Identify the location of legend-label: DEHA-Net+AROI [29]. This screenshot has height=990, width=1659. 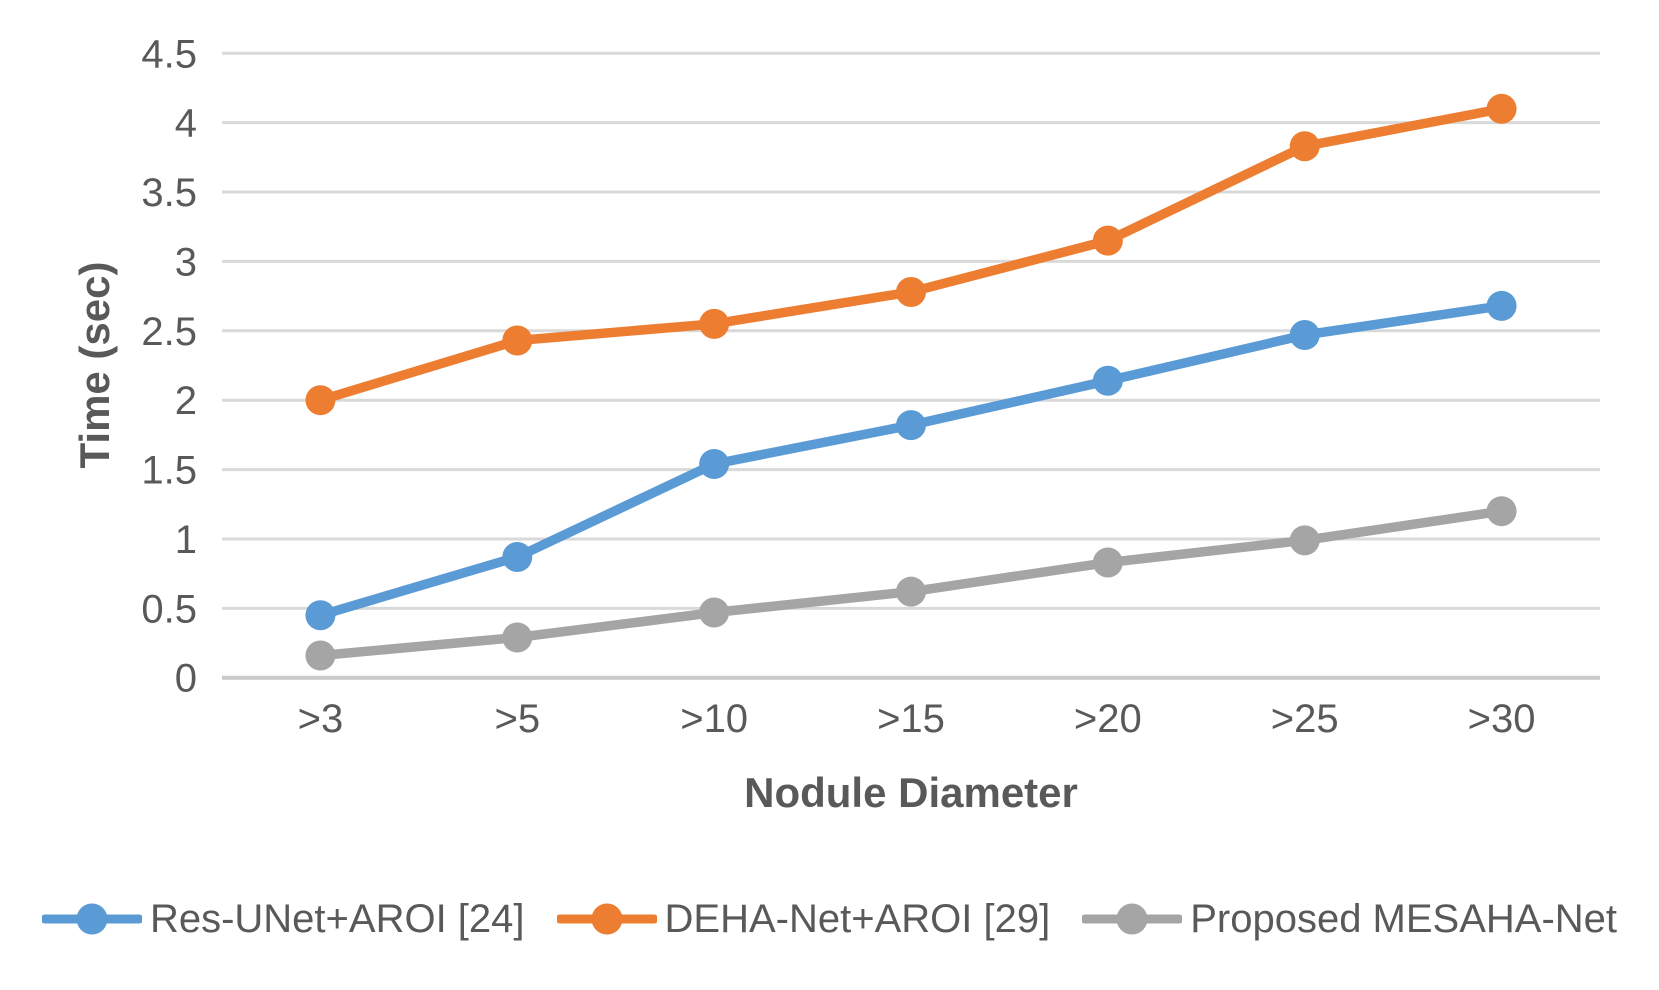
(857, 918).